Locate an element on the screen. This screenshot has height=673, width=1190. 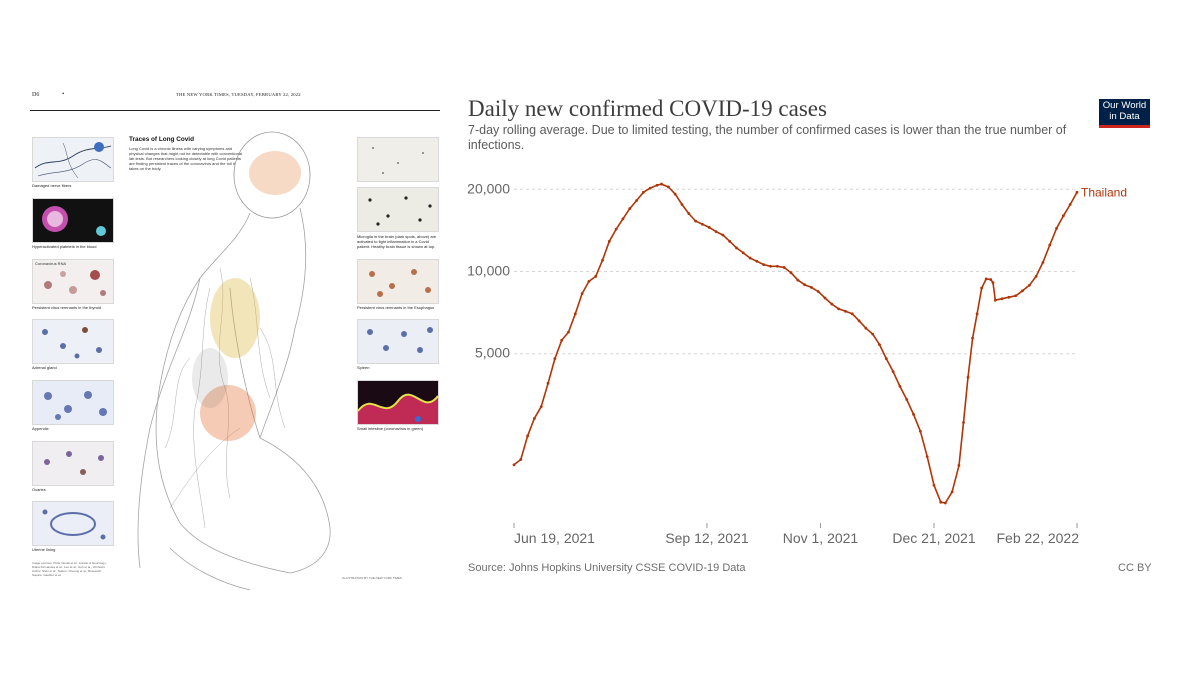
x-tick-label: Feb 22, 2022 is located at coordinates (1037, 538).